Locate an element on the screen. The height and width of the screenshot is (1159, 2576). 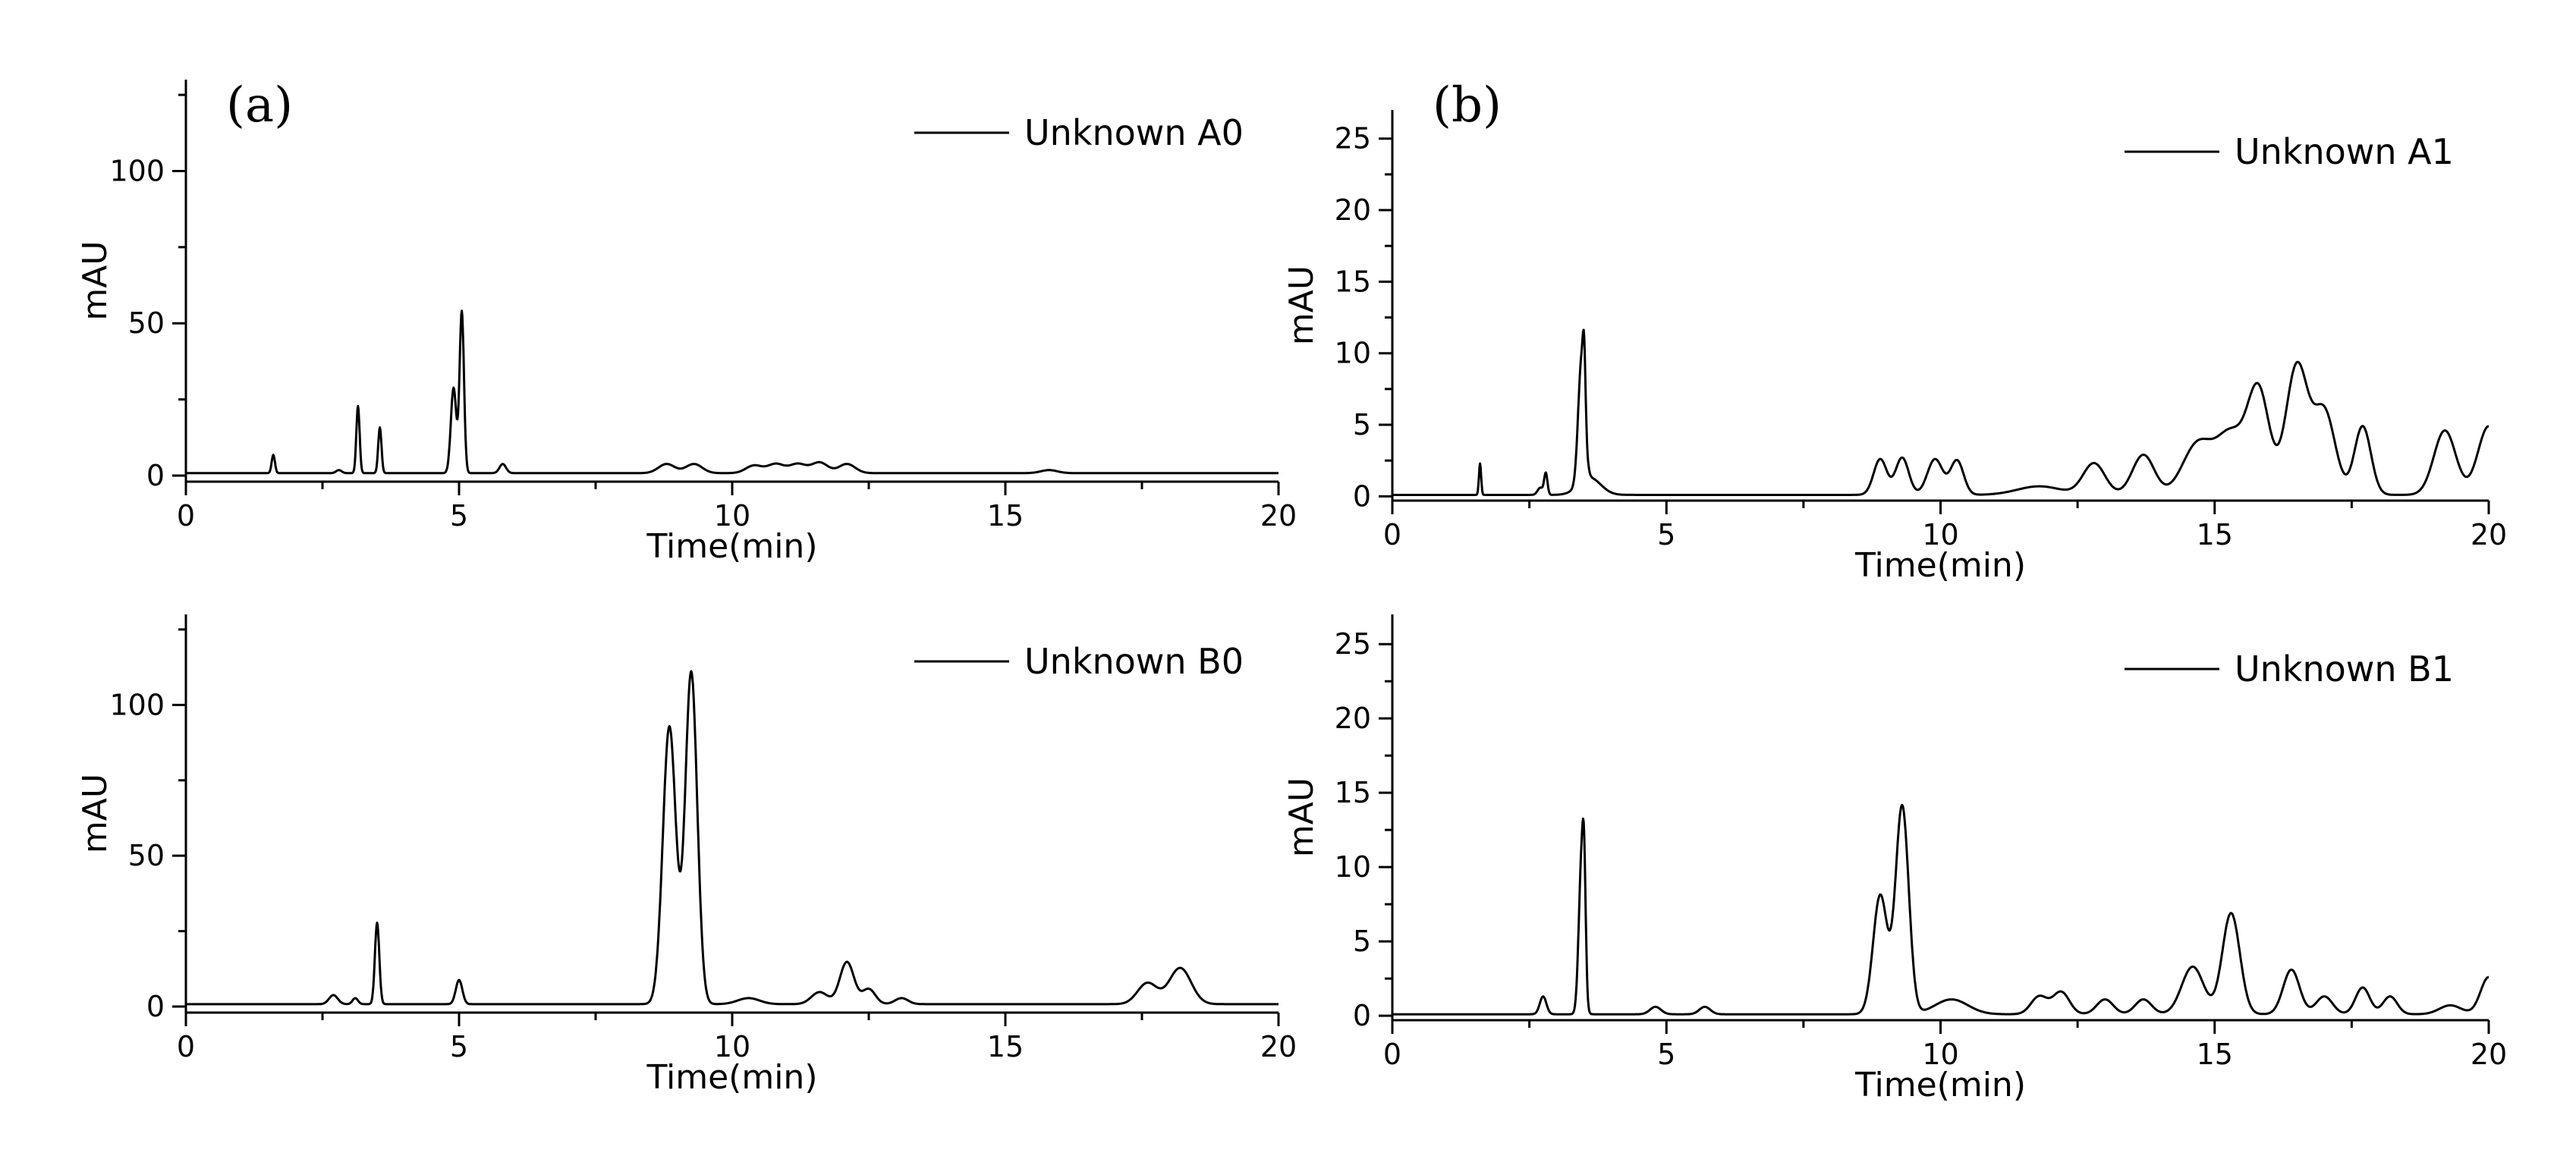
legend-label: Unknown B0 is located at coordinates (1134, 661).